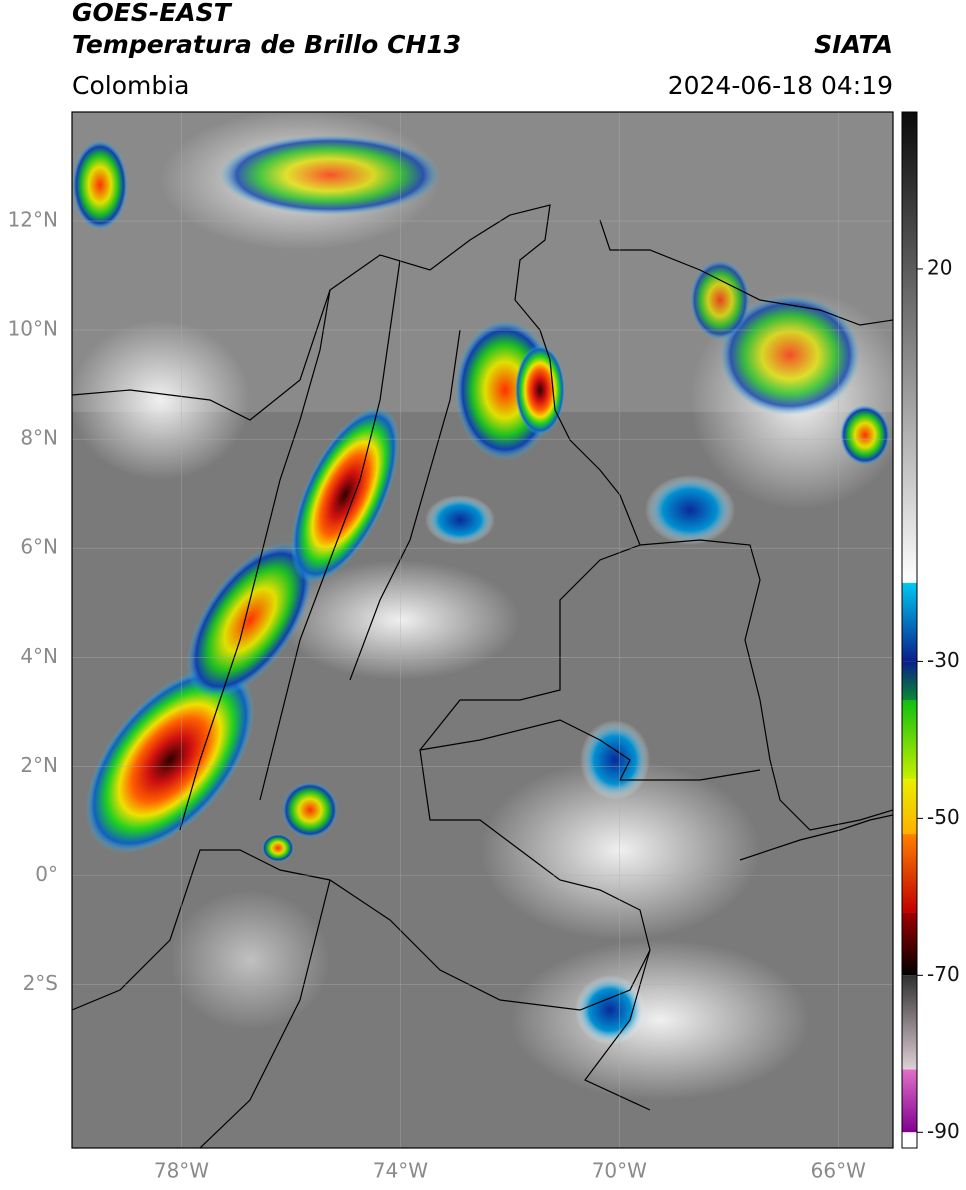  What do you see at coordinates (939, 267) in the screenshot?
I see `colorbar-tick-label: 20` at bounding box center [939, 267].